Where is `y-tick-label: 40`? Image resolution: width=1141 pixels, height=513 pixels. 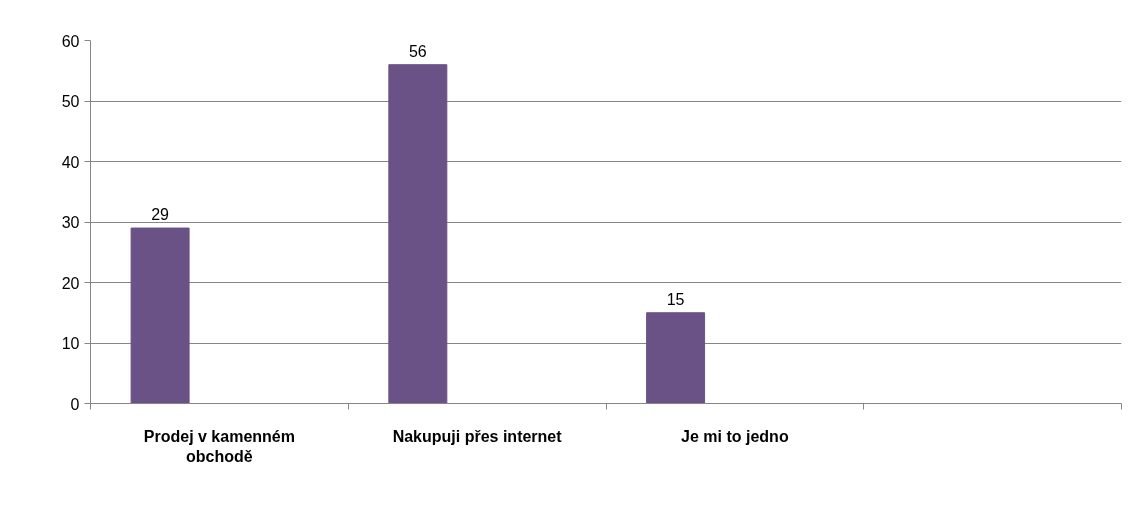
y-tick-label: 40 is located at coordinates (70, 162).